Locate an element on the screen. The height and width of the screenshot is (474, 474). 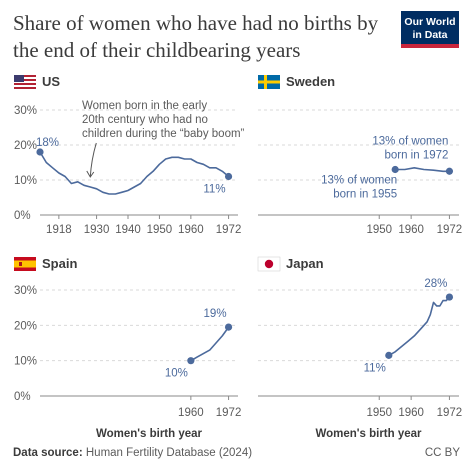
logo-line-2: in Data is located at coordinates (430, 35).